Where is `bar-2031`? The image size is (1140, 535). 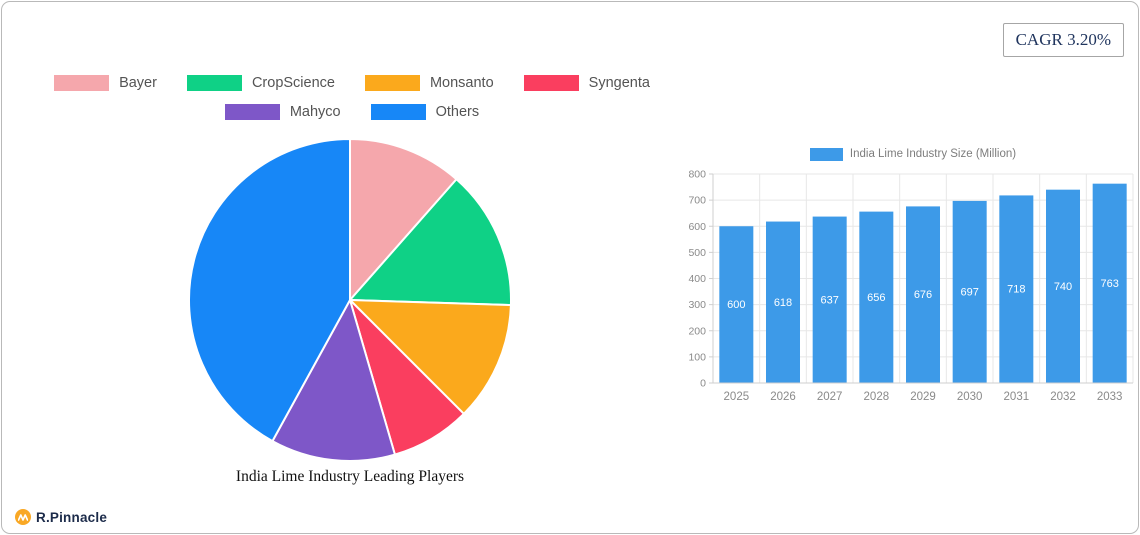 bar-2031 is located at coordinates (1016, 289).